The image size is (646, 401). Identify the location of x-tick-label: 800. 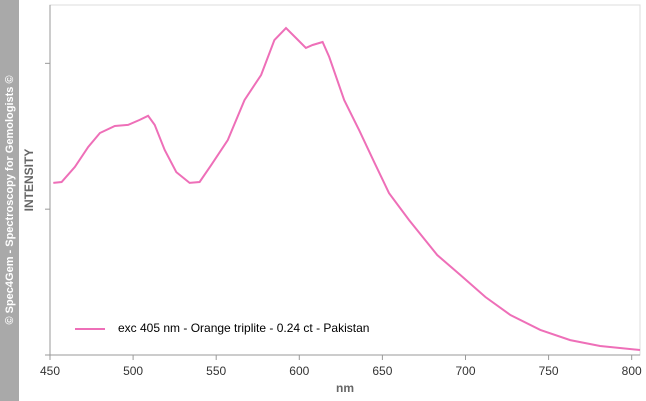
(632, 371).